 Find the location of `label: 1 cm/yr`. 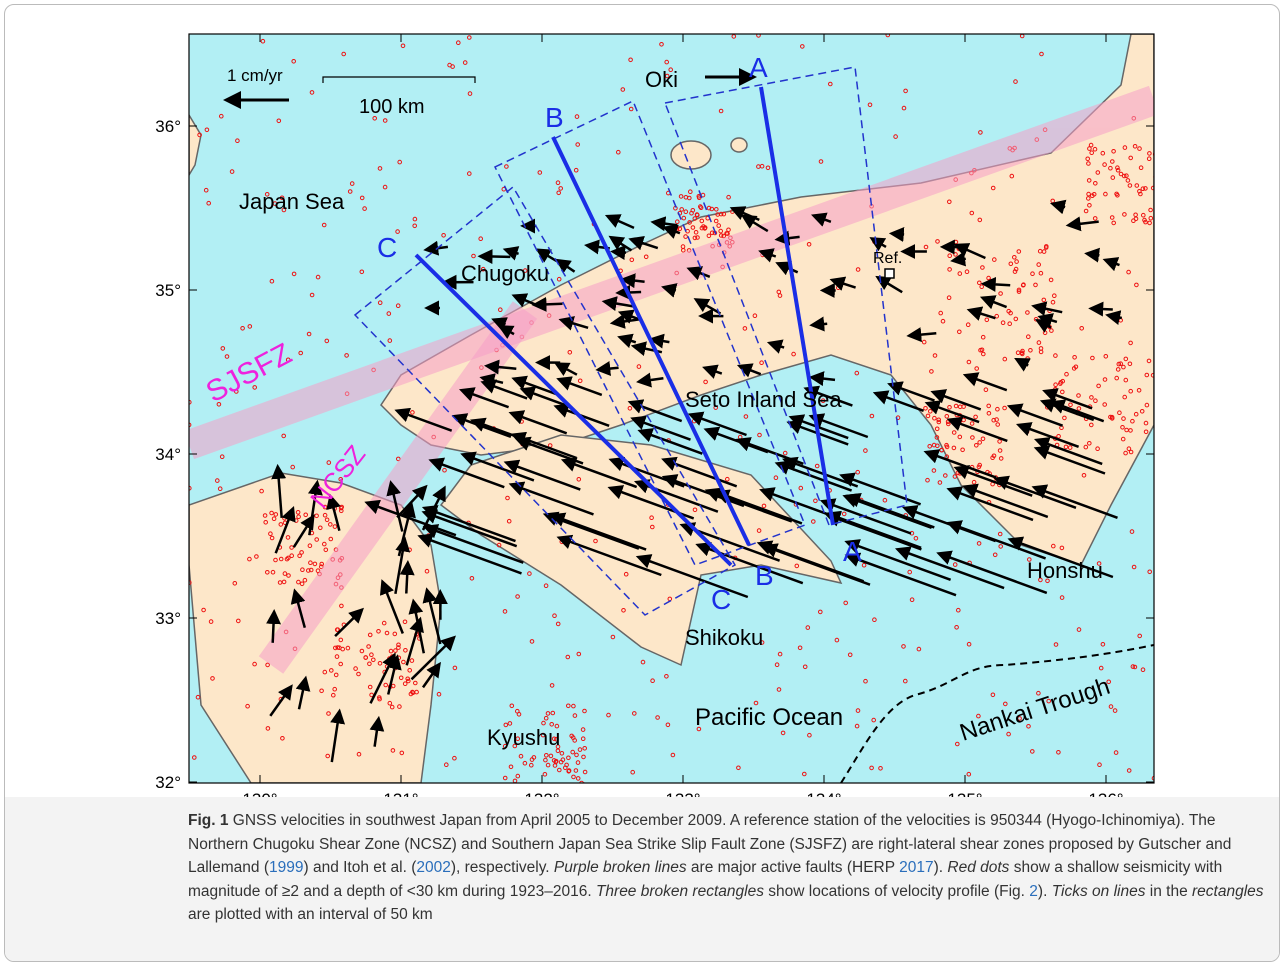

label: 1 cm/yr is located at coordinates (255, 75).